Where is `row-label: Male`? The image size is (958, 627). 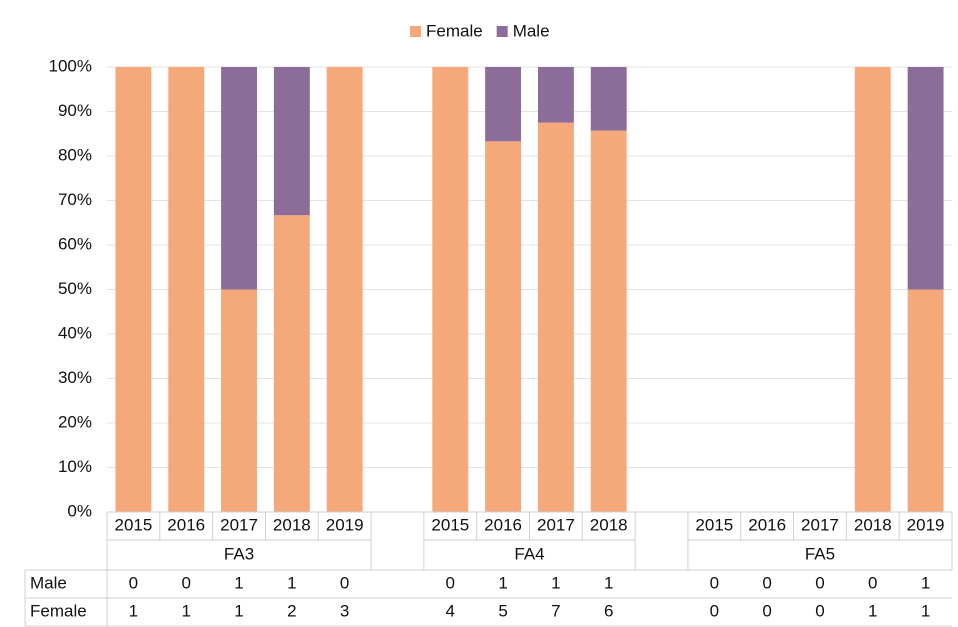 row-label: Male is located at coordinates (48, 582).